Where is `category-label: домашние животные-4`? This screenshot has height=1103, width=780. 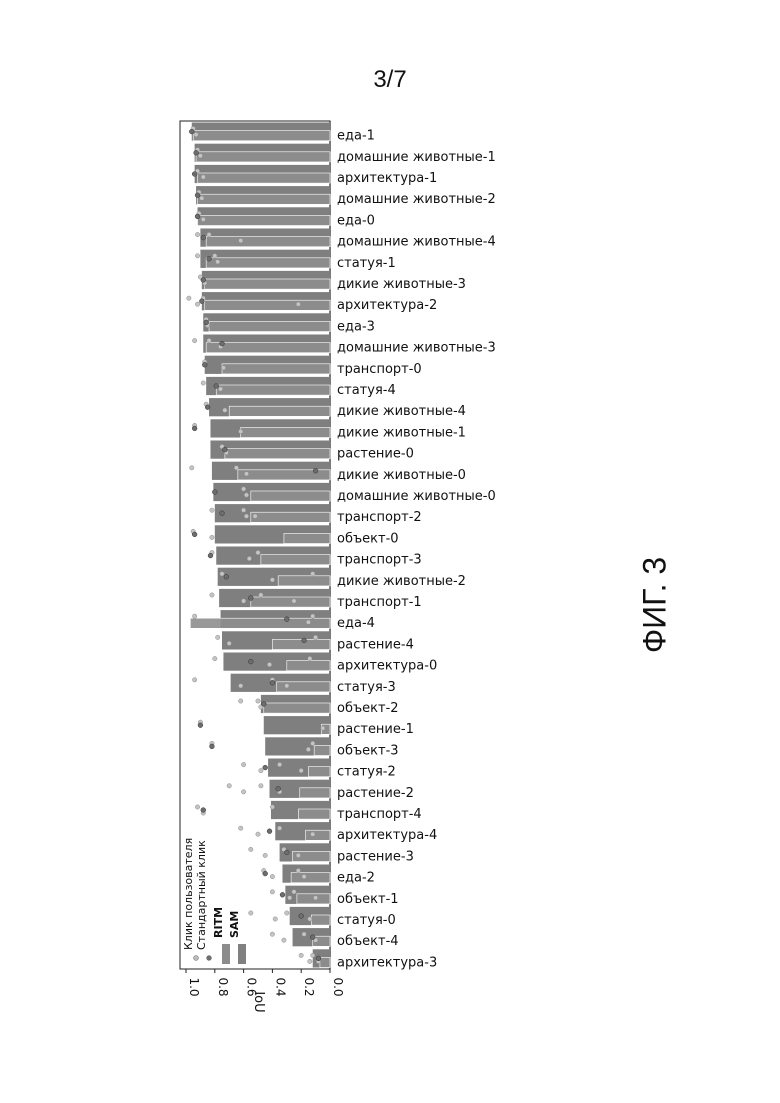
category-label: домашние животные-4 is located at coordinates (416, 242).